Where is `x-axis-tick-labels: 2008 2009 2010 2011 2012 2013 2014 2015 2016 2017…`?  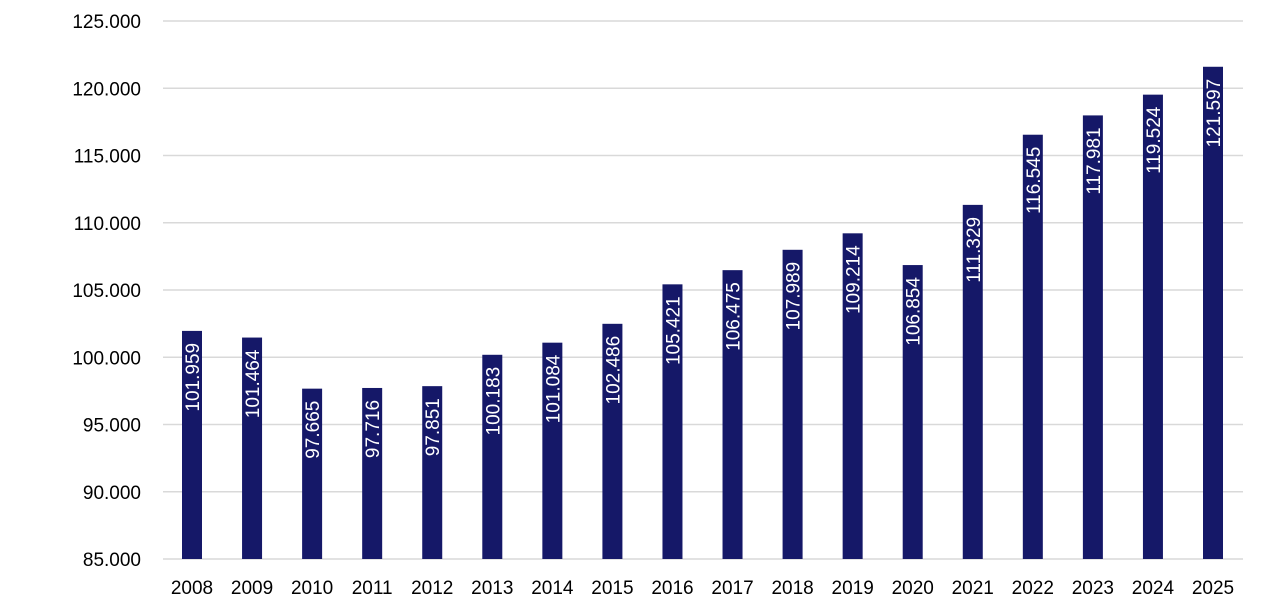
x-axis-tick-labels: 2008 2009 2010 2011 2012 2013 2014 2015 2016 2017… is located at coordinates (702, 588).